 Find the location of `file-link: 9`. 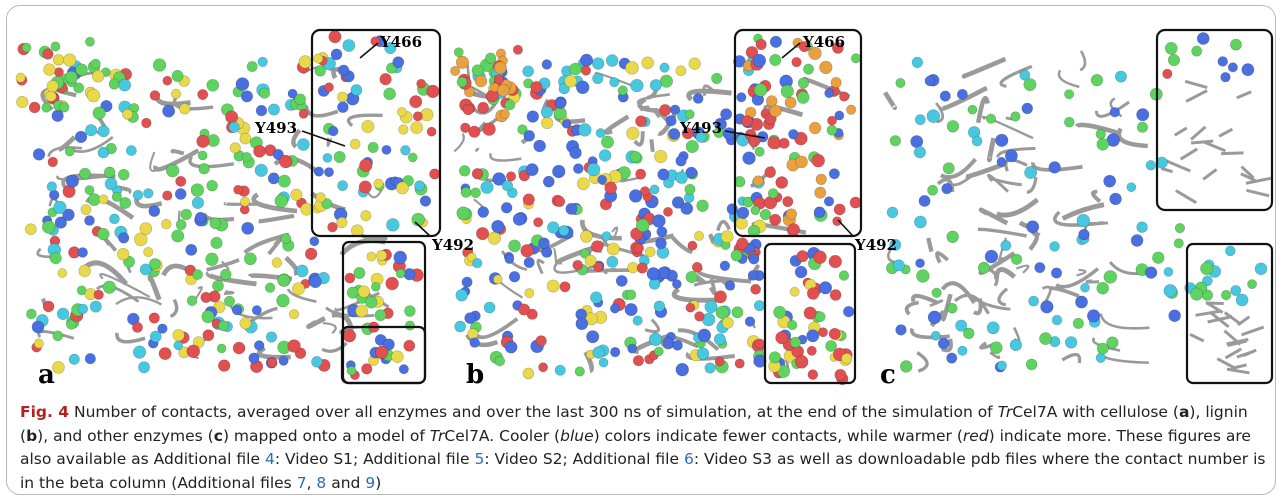

file-link: 9 is located at coordinates (370, 482).